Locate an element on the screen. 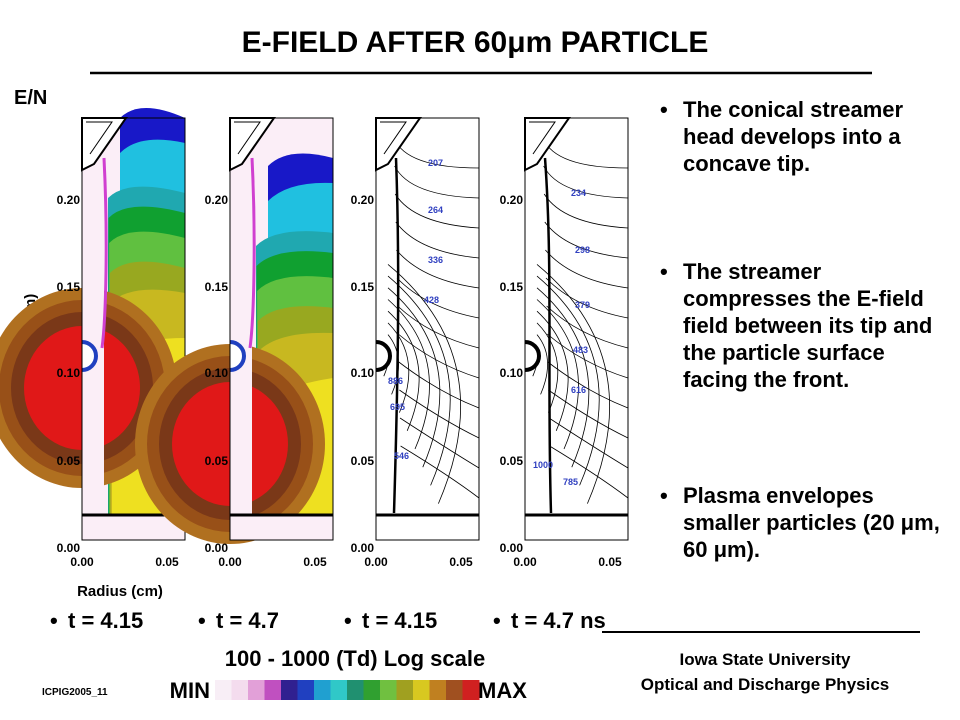 The width and height of the screenshot is (960, 720). plot-background is located at coordinates (427, 329).